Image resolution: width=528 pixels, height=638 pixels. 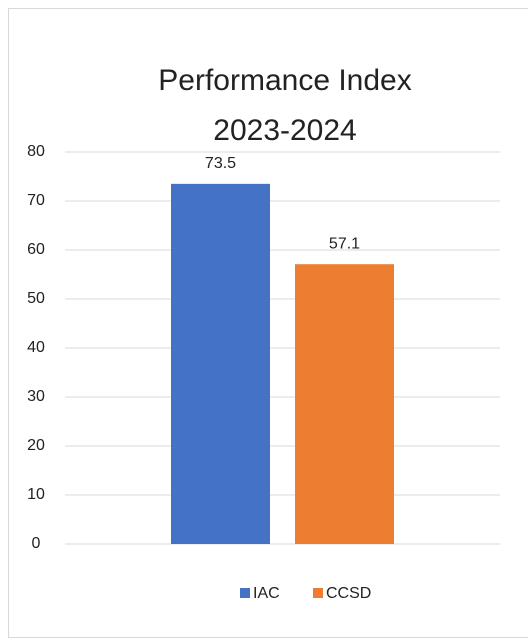 What do you see at coordinates (36, 396) in the screenshot?
I see `y-tick-label: 30` at bounding box center [36, 396].